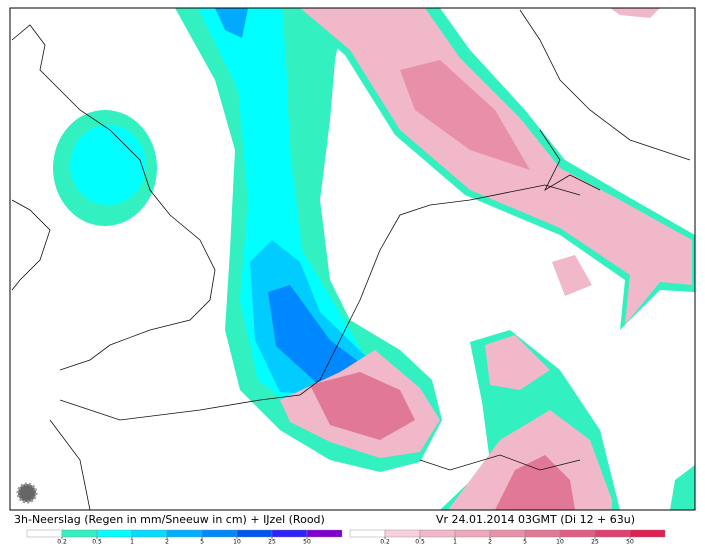 Image resolution: width=705 pixels, height=546 pixels. Describe the element at coordinates (27, 493) in the screenshot. I see `sun-icon` at that location.